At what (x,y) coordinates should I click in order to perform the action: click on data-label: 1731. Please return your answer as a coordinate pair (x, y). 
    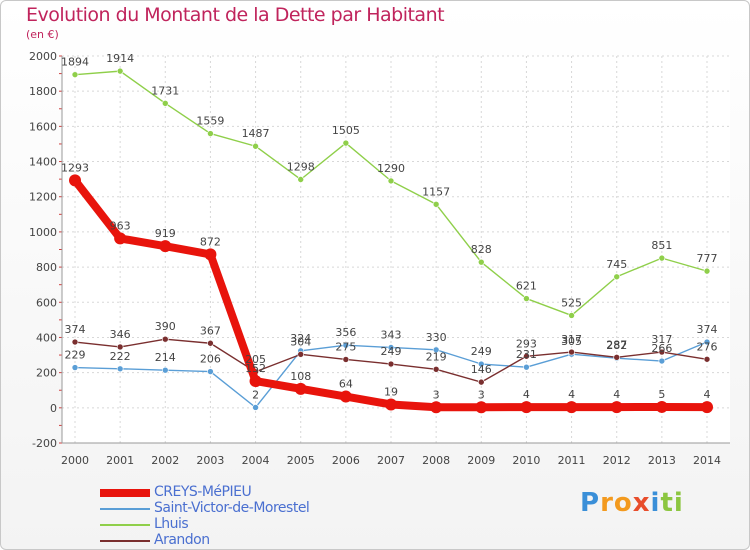
    Looking at the image, I should click on (165, 90).